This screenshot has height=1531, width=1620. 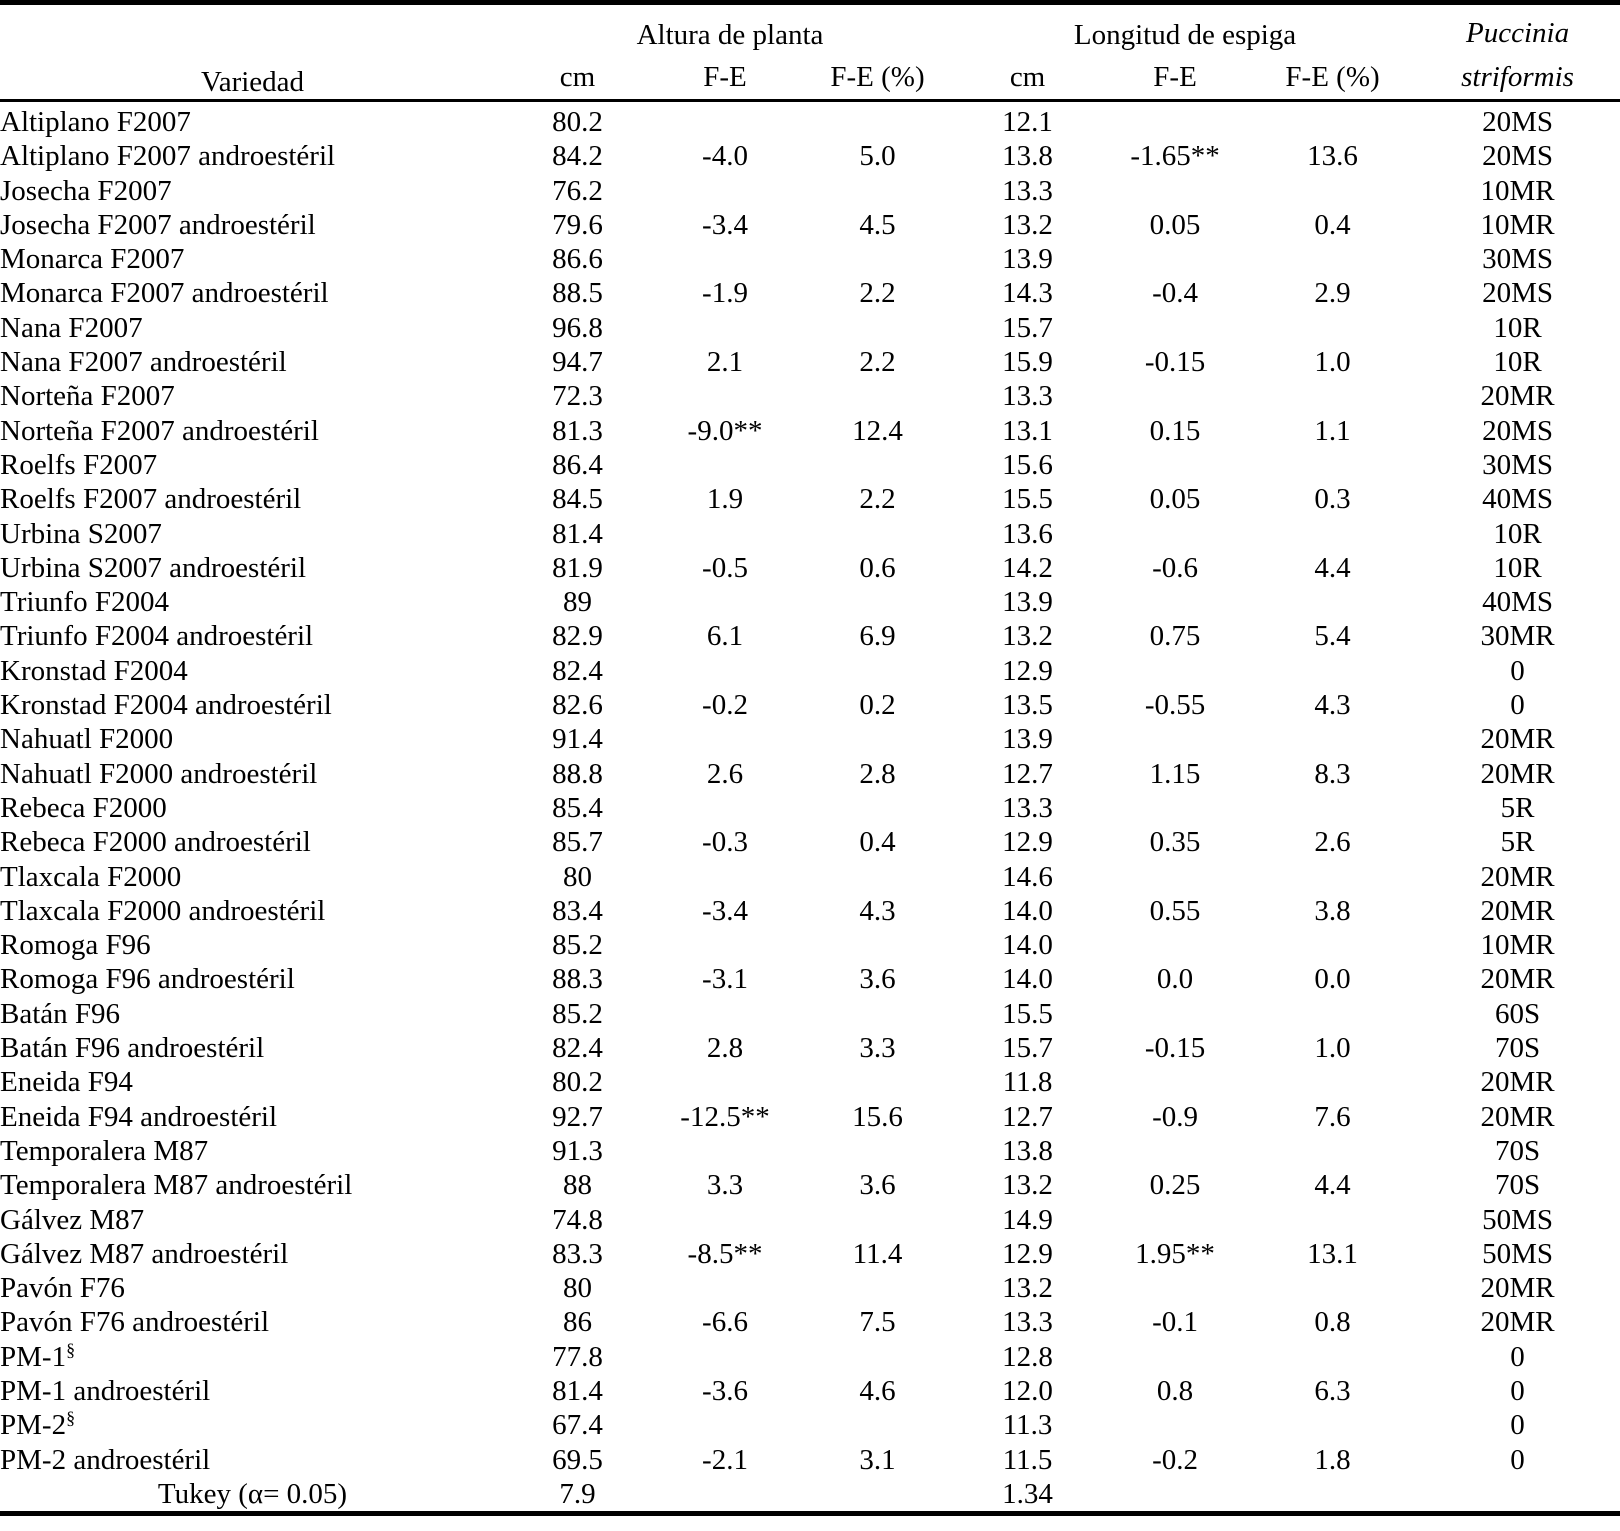 What do you see at coordinates (1027, 1390) in the screenshot?
I see `cell-longitud-cm: 12.0` at bounding box center [1027, 1390].